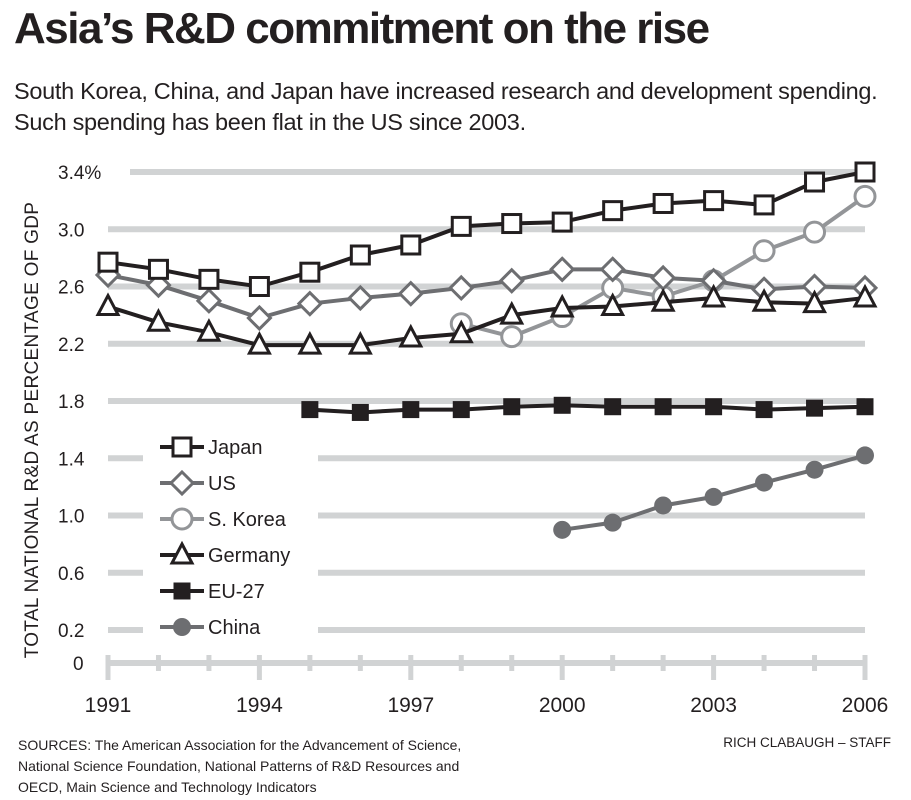 The height and width of the screenshot is (800, 911). What do you see at coordinates (78, 664) in the screenshot?
I see `y-tick-label: 0` at bounding box center [78, 664].